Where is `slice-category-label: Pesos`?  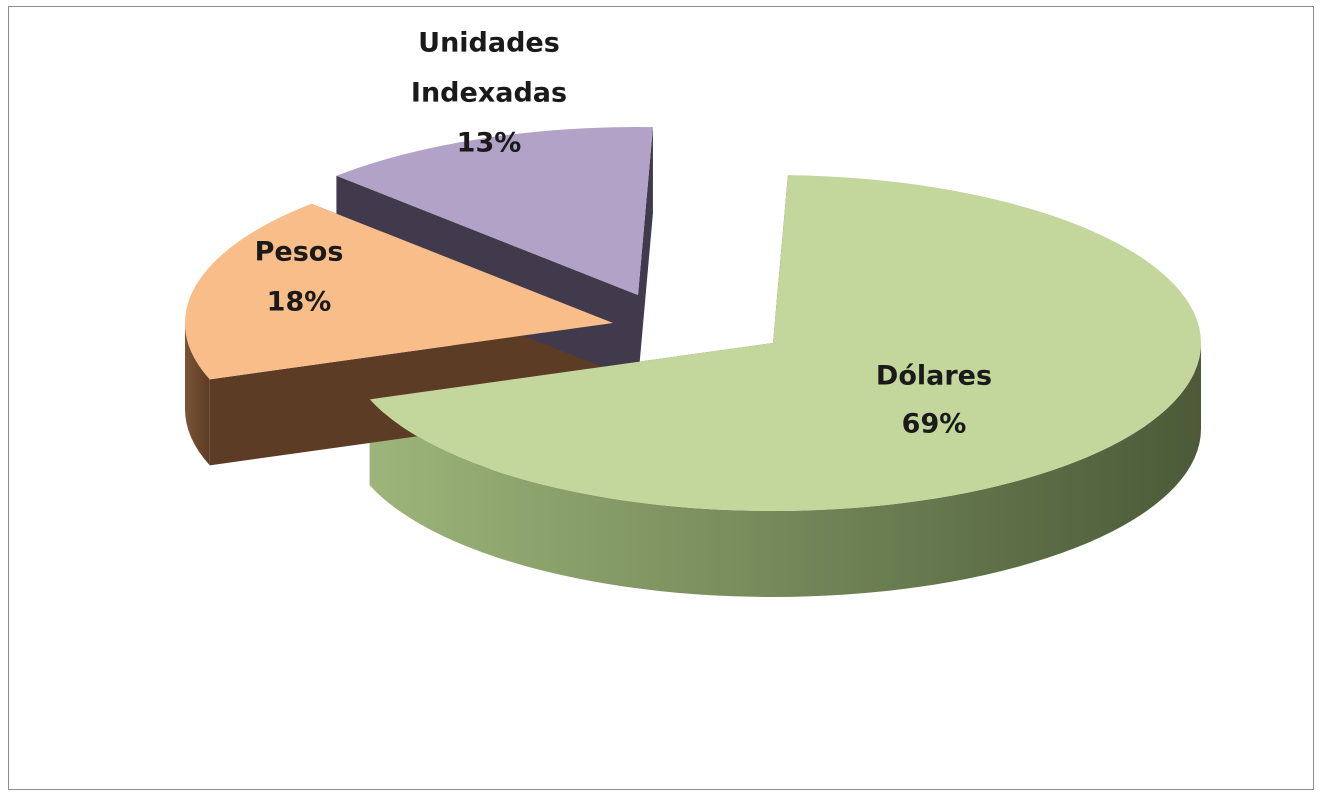
slice-category-label: Pesos is located at coordinates (299, 252).